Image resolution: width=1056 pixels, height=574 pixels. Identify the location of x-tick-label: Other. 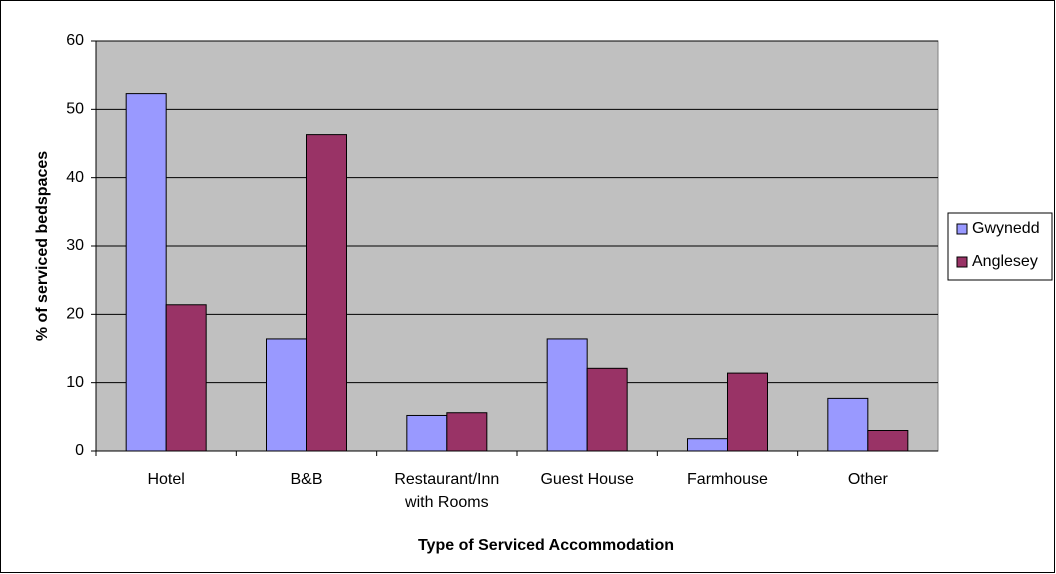
(867, 479).